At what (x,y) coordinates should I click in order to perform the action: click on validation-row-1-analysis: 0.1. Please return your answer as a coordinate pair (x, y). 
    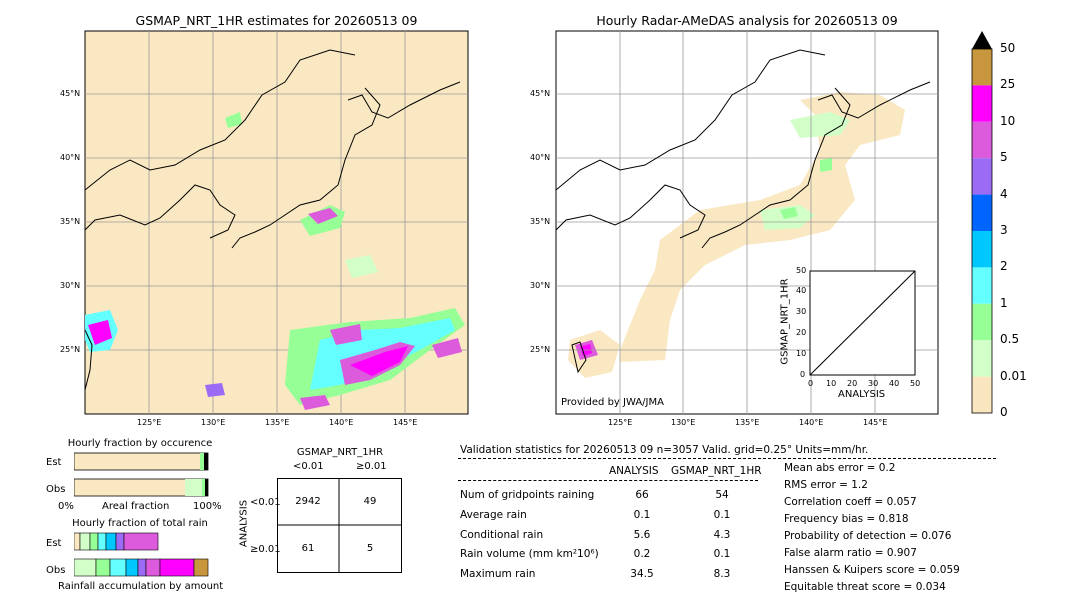
    Looking at the image, I should click on (642, 515).